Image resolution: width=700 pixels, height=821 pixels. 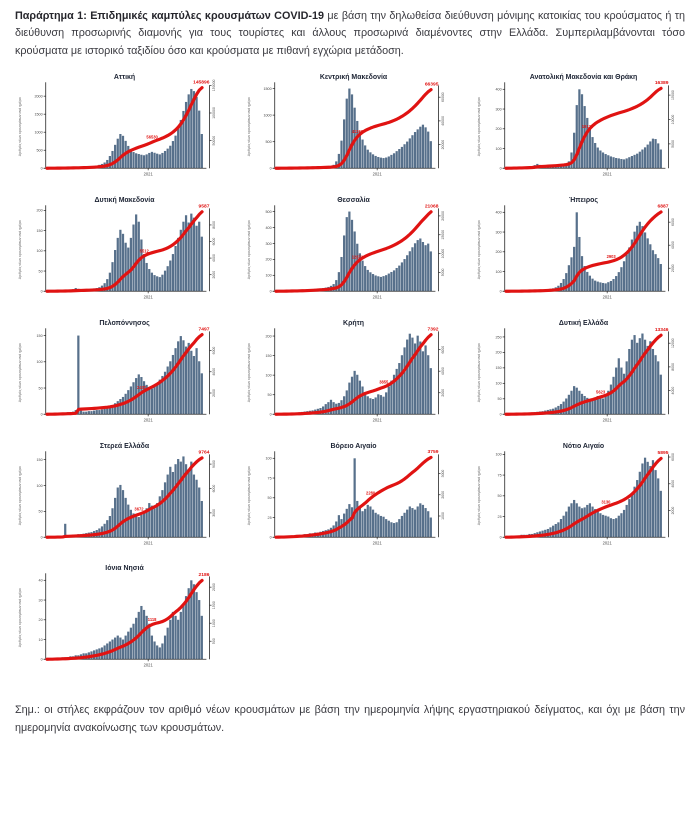 I want to click on cumulative-mid-label: 2431, so click(x=142, y=387).